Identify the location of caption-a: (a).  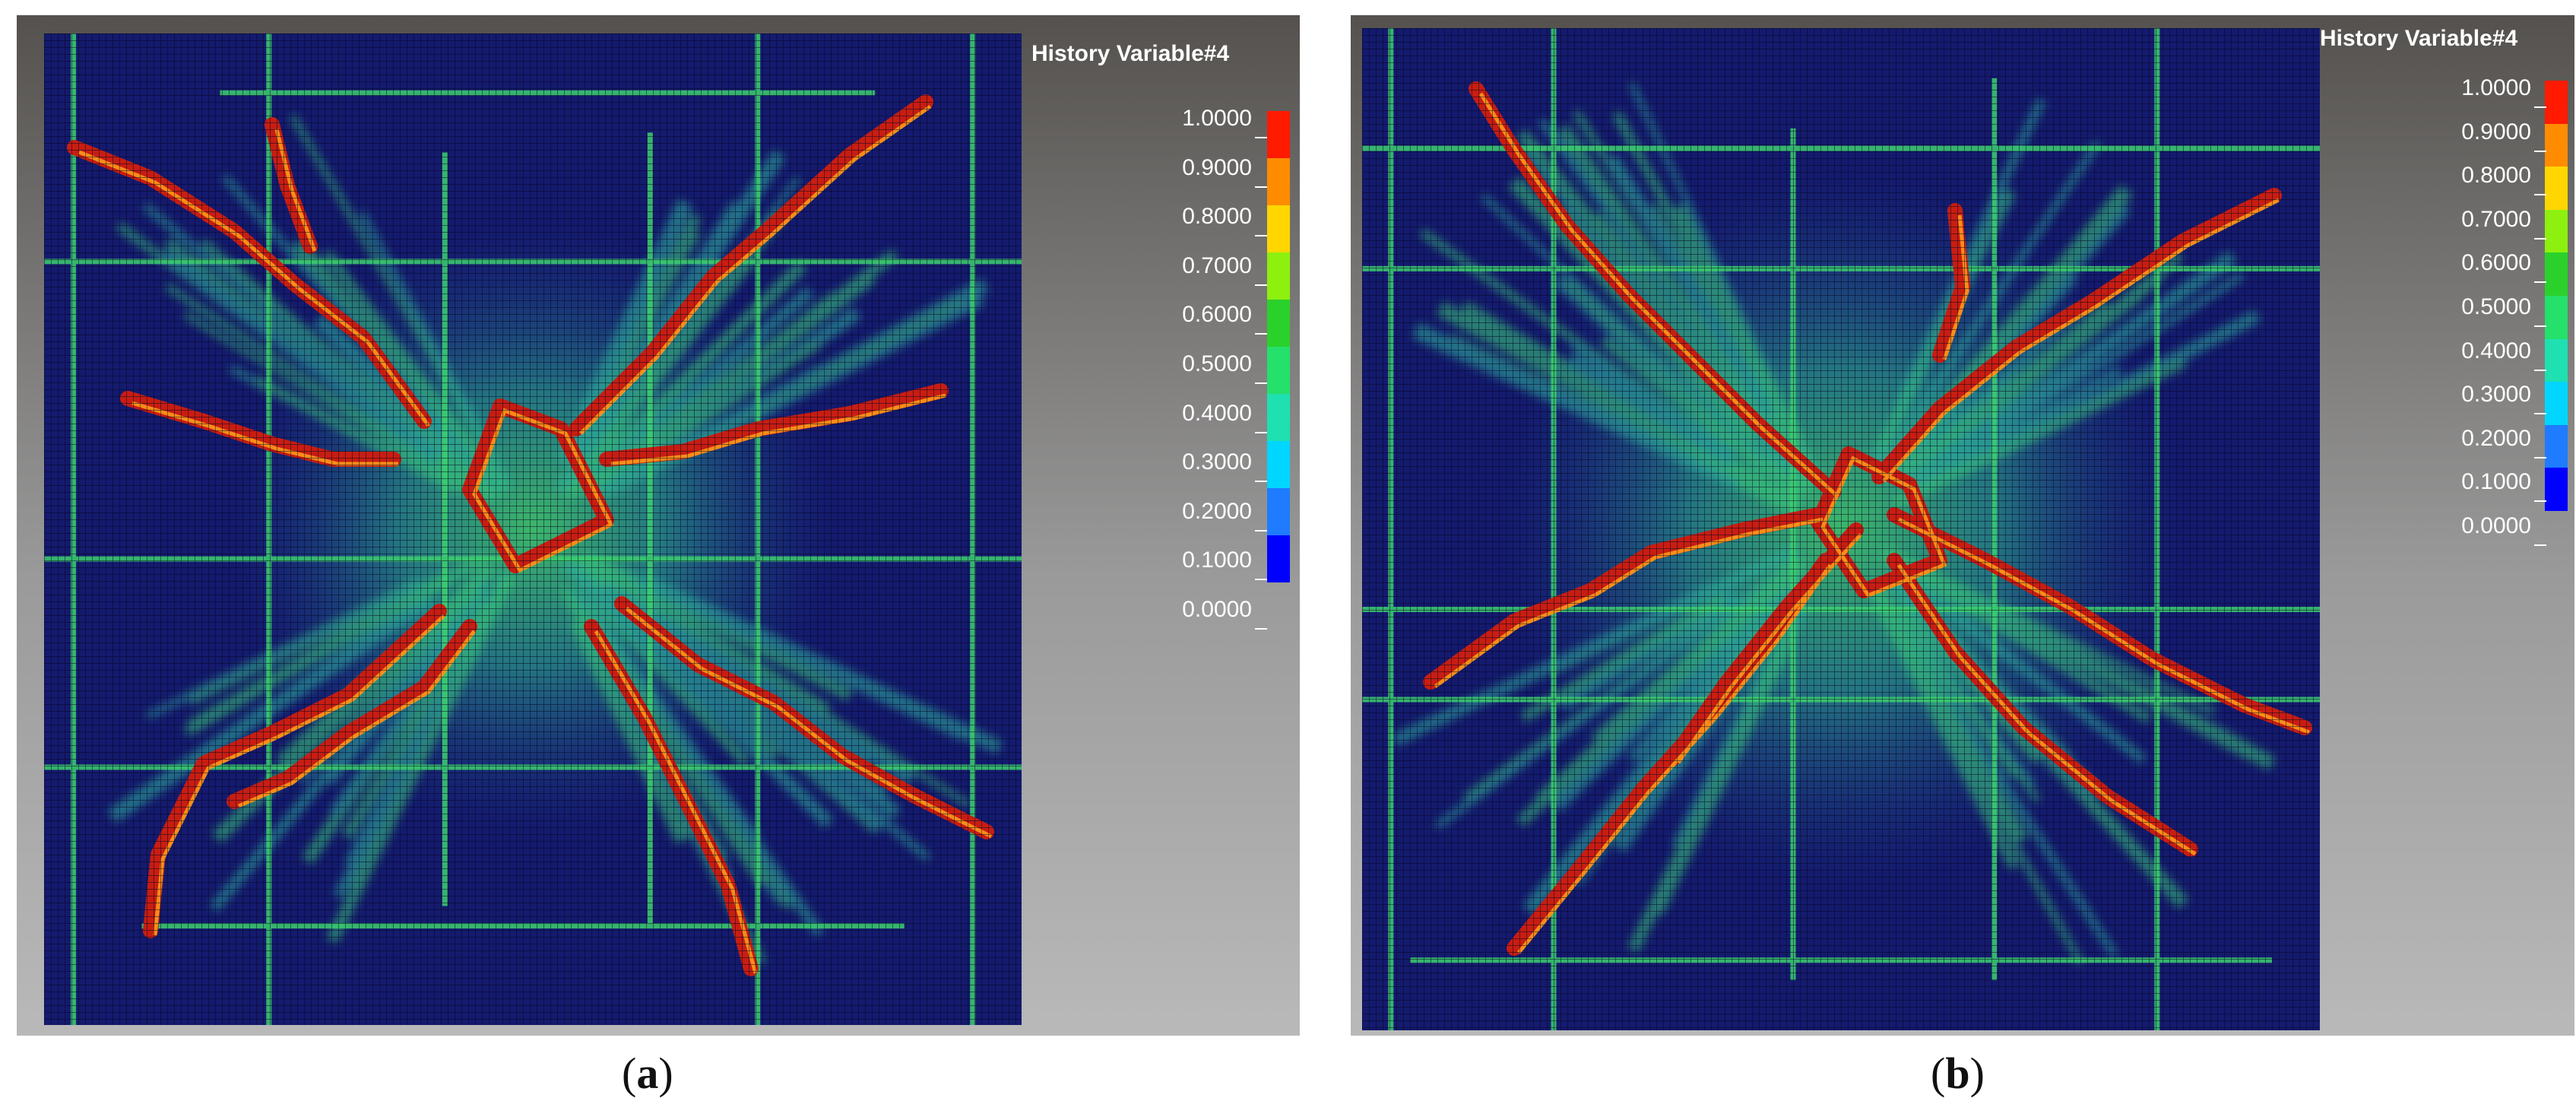
(647, 1073).